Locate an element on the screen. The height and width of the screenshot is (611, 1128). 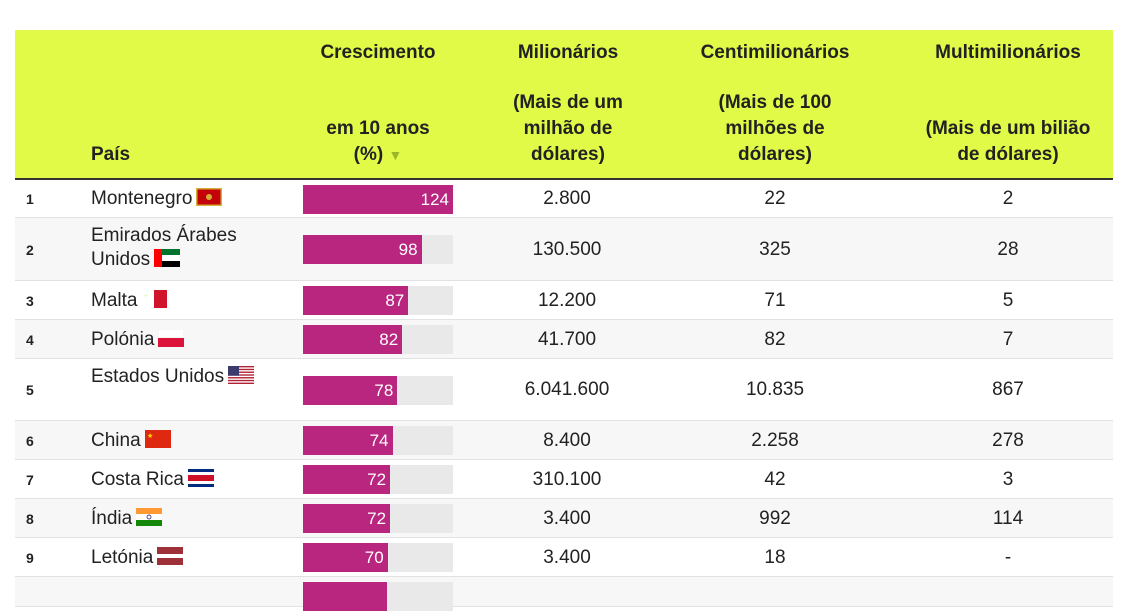
multimillionaires-value: 867 is located at coordinates (1008, 389).